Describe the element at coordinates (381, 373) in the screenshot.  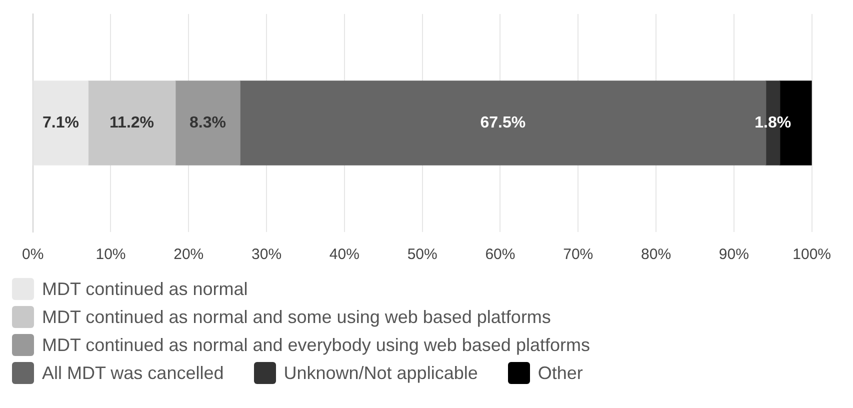
I see `legend-label: Unknown/Not applicable` at that location.